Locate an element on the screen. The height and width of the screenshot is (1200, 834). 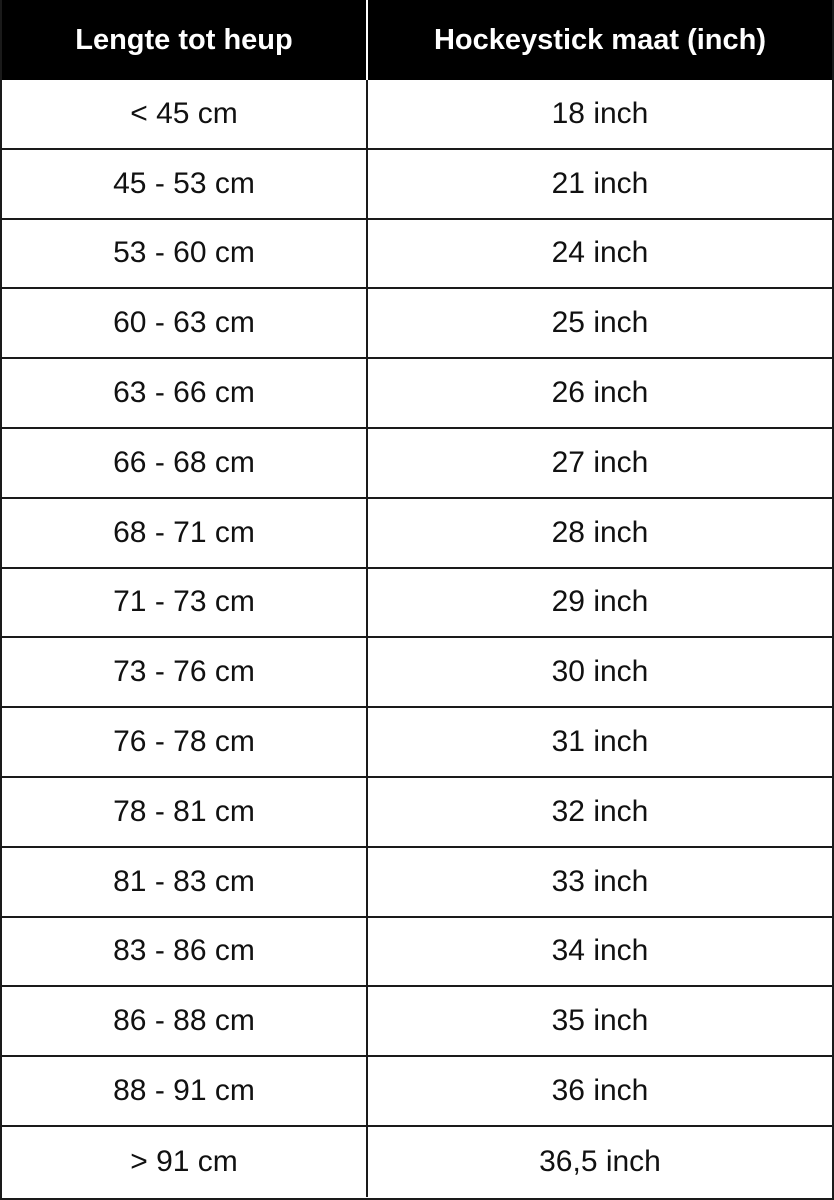
table-row: 66 - 68 cm 27 inch is located at coordinates (417, 463).